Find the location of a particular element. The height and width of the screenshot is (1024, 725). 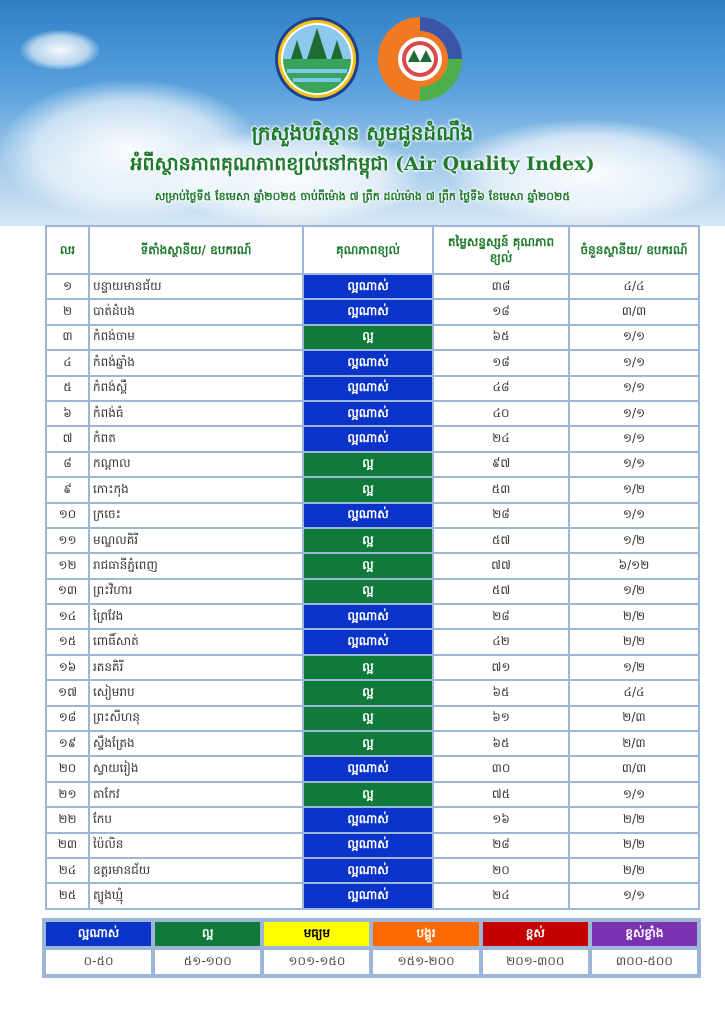

table-row: ១៥ ពោធិ៍សាត់ ល្អណាស់ ៤២ ២/២ is located at coordinates (372, 642).